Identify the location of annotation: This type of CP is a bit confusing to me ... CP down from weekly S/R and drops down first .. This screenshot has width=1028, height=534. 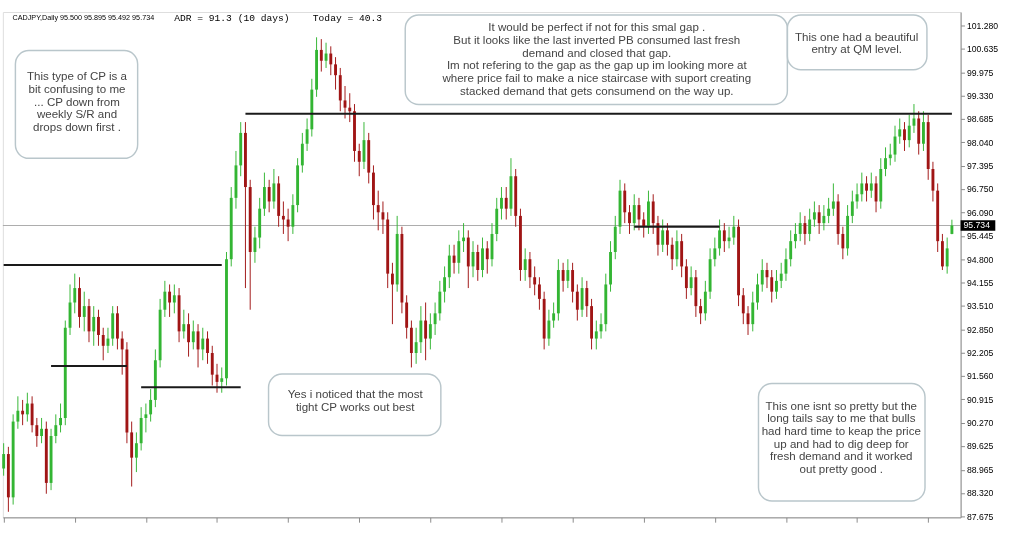
(77, 102).